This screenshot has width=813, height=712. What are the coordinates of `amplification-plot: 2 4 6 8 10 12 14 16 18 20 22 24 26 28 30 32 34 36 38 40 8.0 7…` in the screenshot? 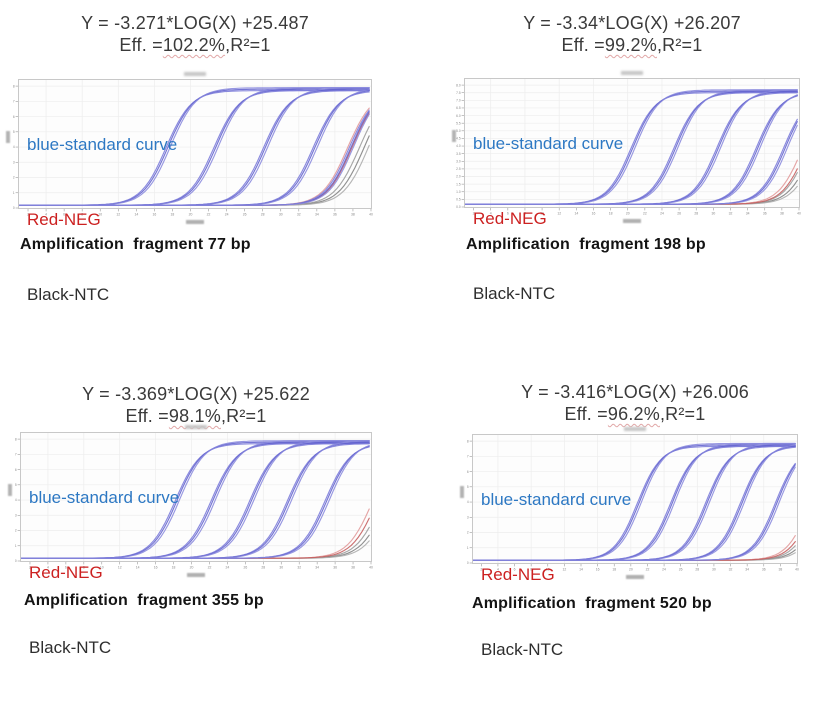 It's located at (626, 187).